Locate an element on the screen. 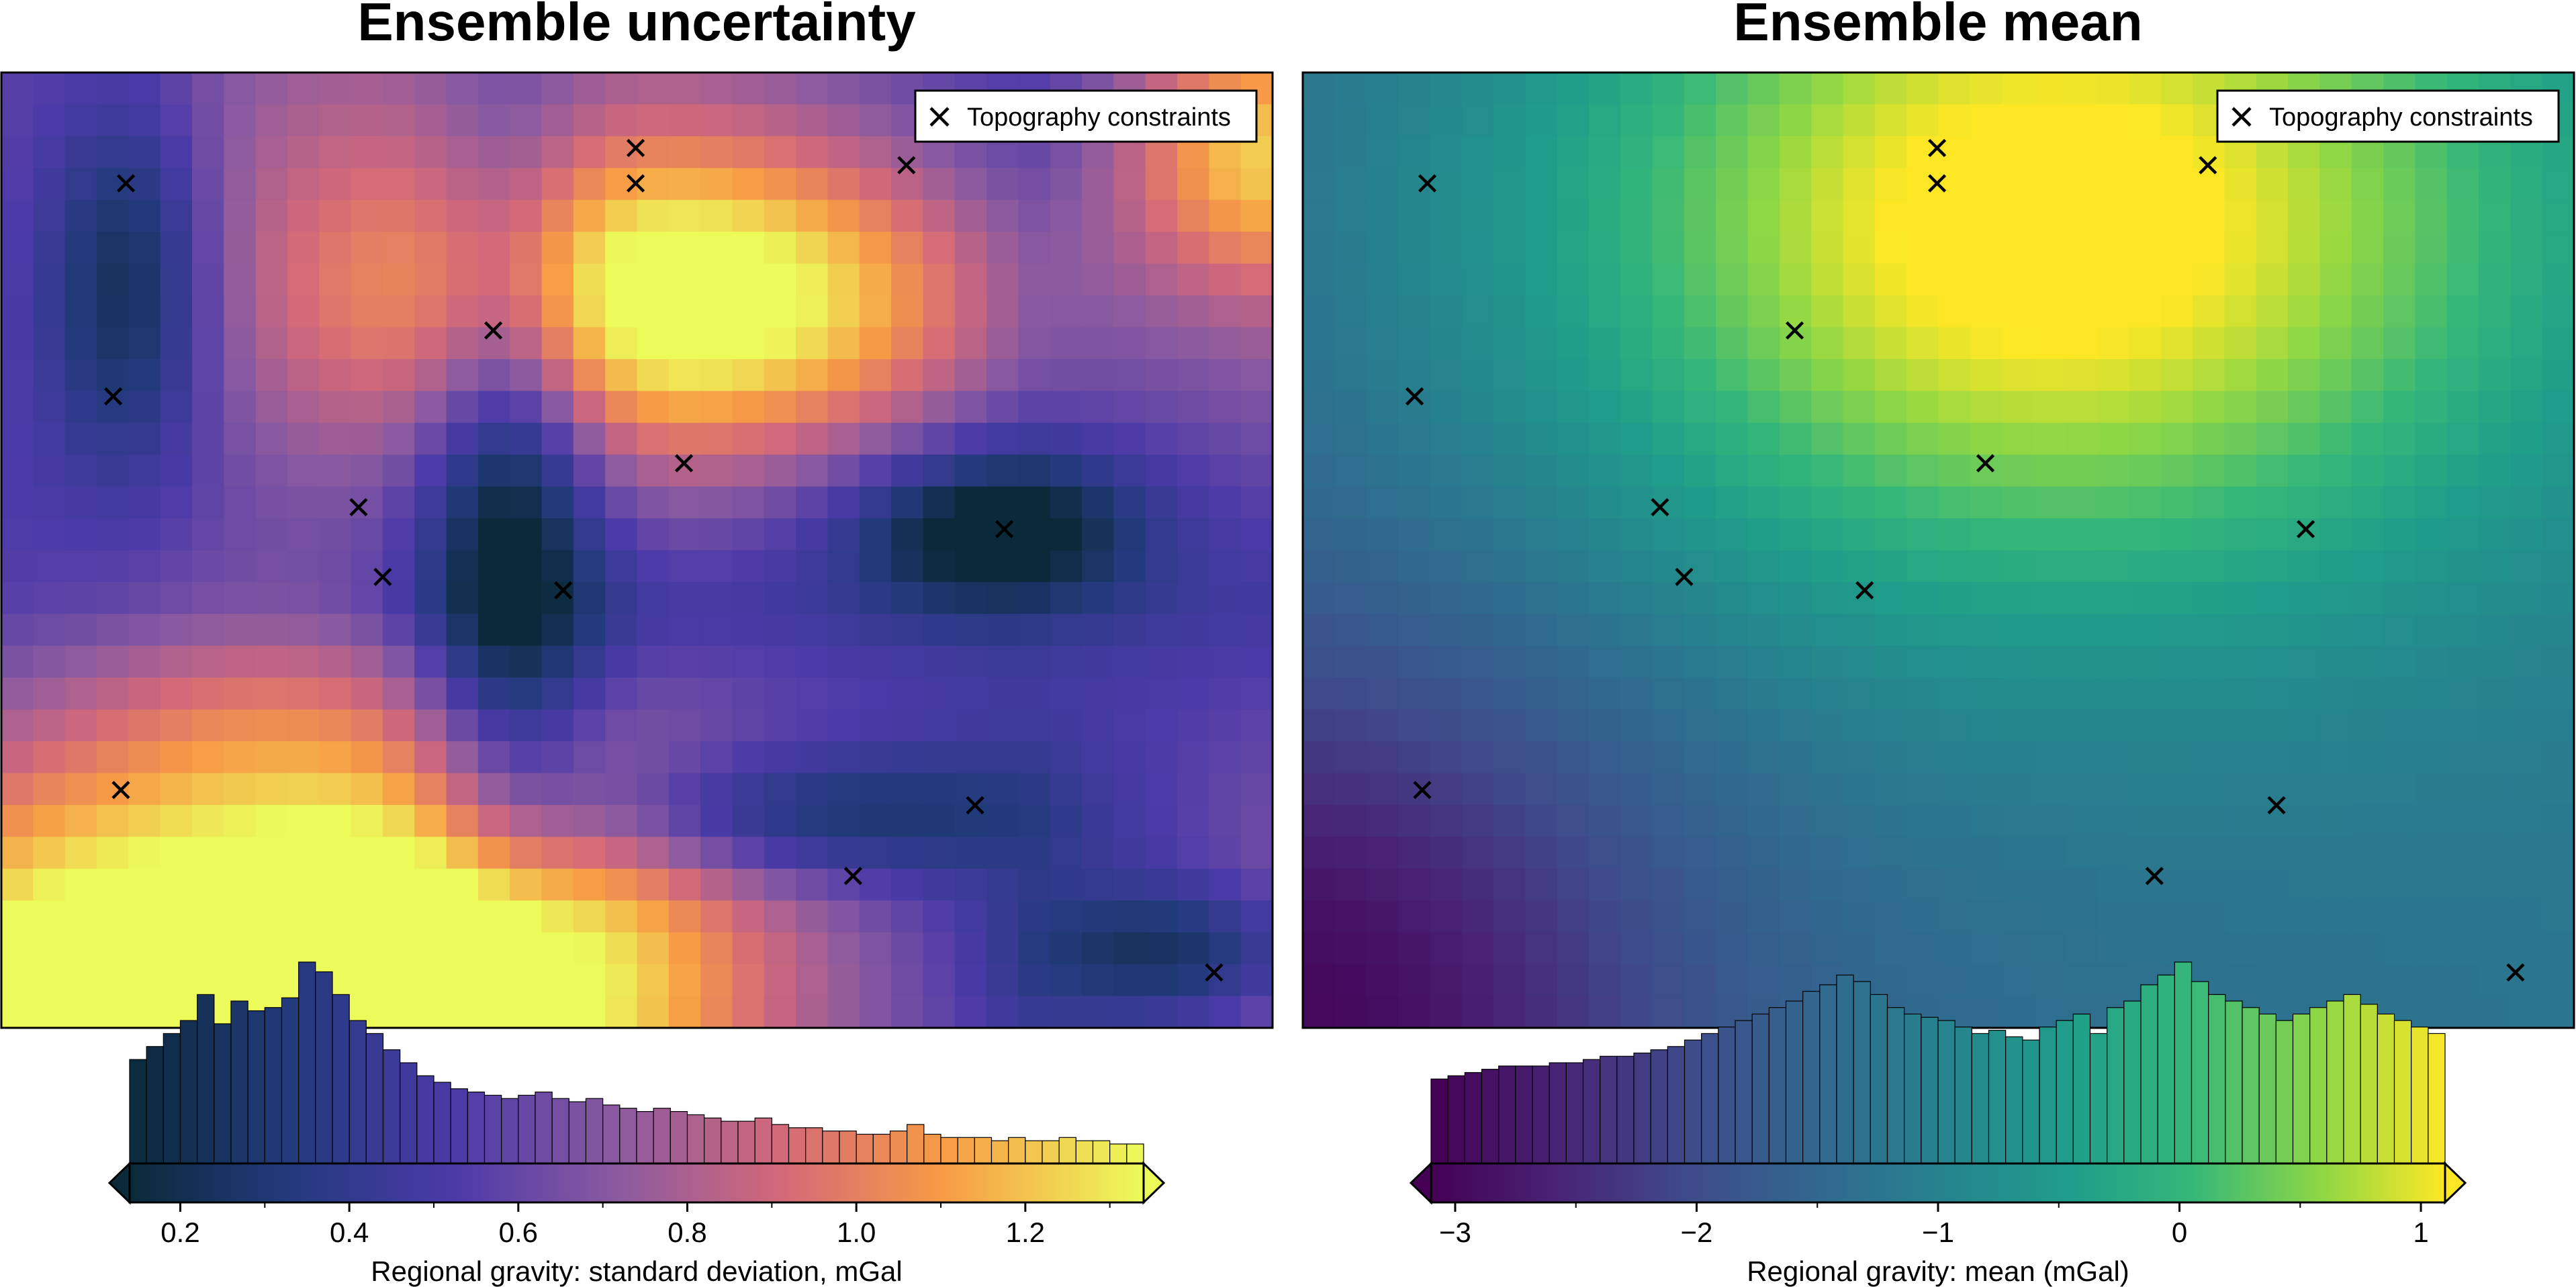 This screenshot has width=2576, height=1287. colorbar is located at coordinates (636, 1183).